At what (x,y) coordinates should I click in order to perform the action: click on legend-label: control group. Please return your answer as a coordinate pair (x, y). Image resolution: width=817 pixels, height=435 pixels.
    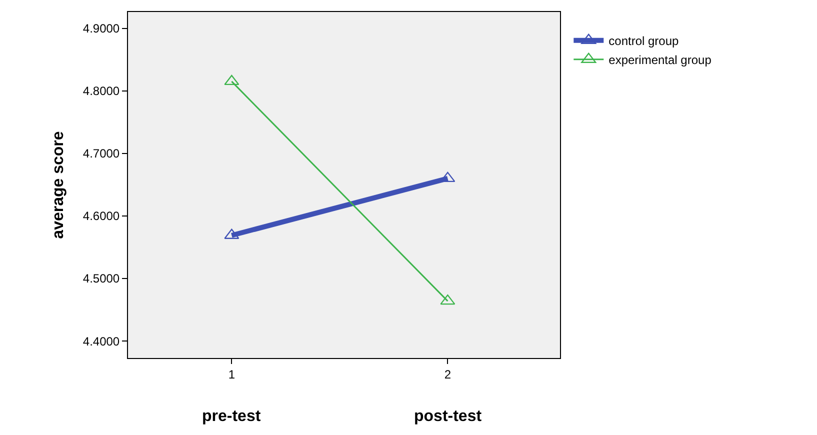
    Looking at the image, I should click on (644, 41).